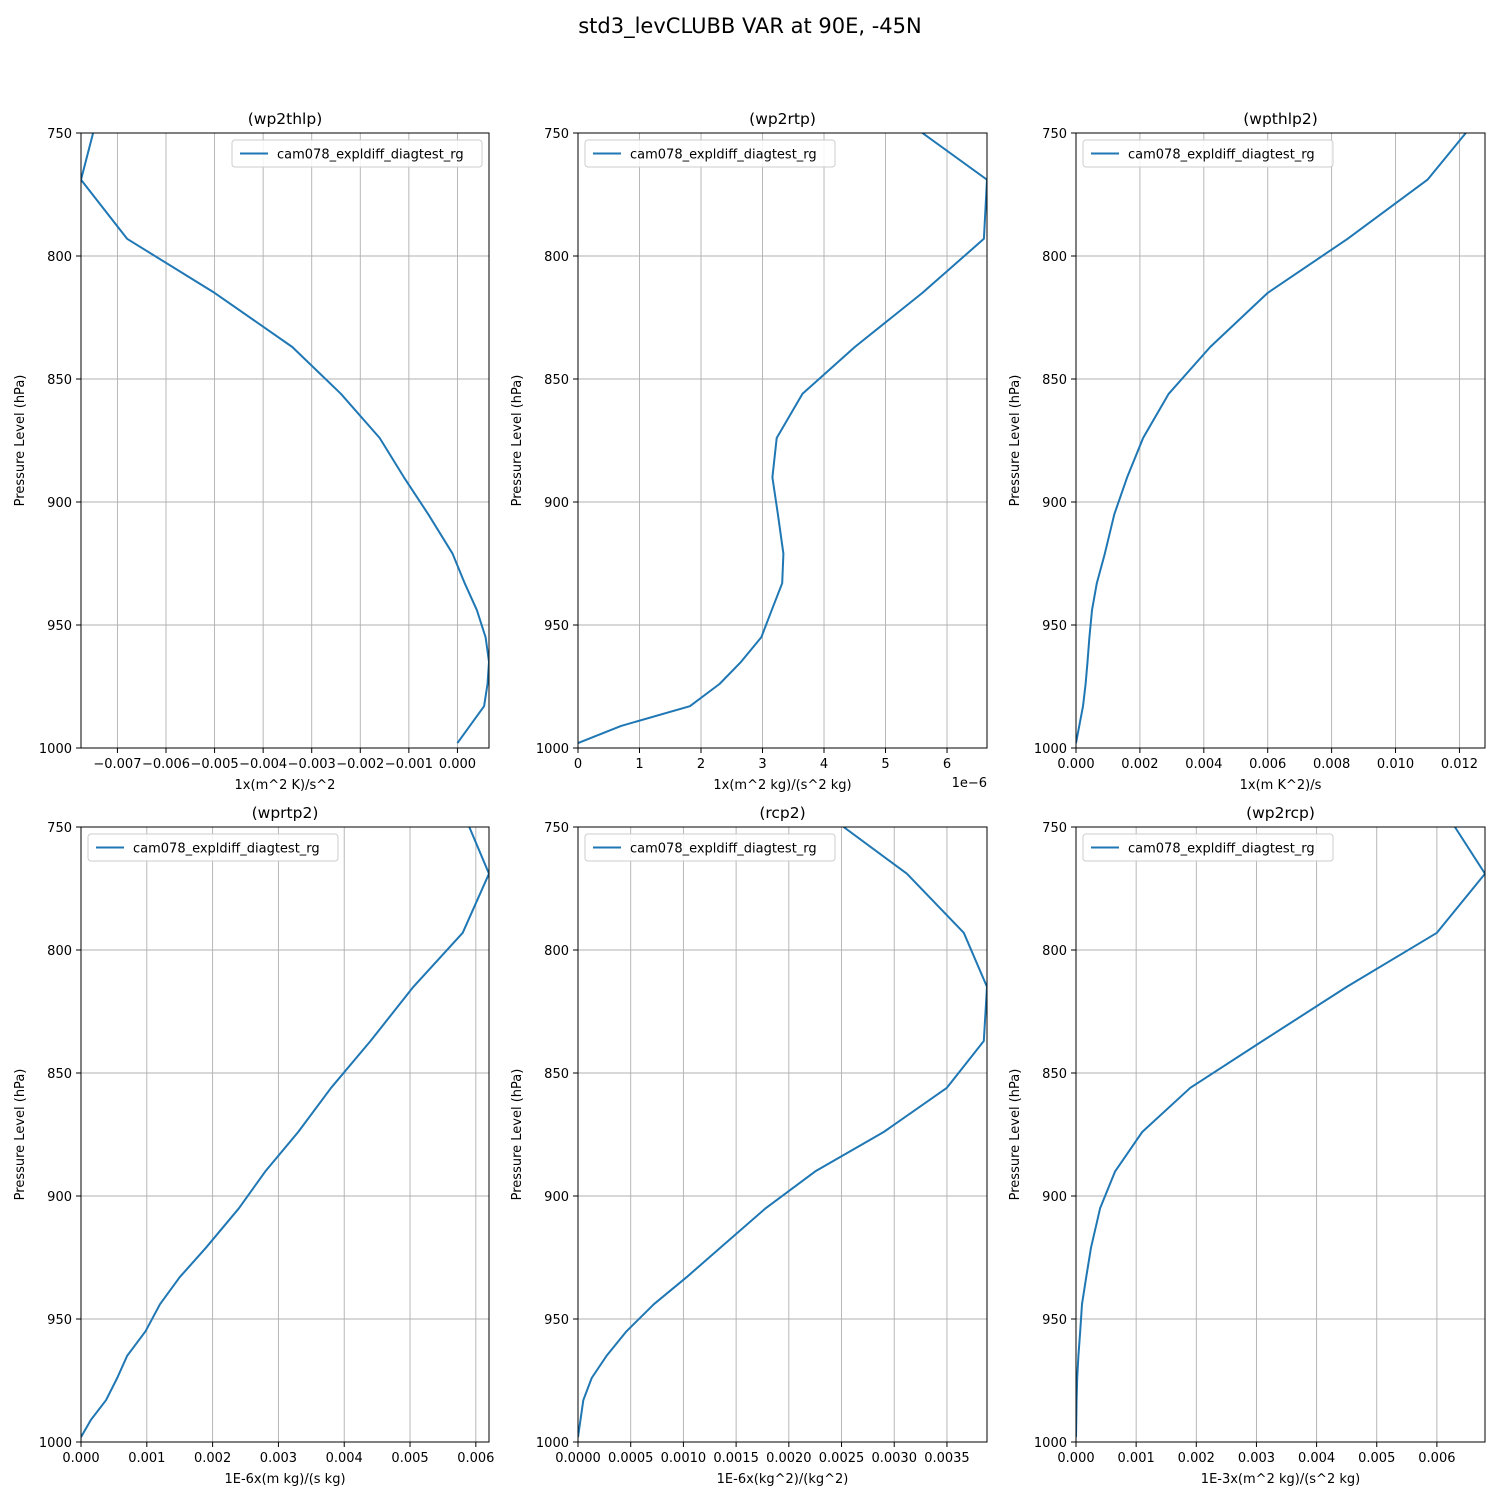 The width and height of the screenshot is (1500, 1500). I want to click on x-tick-label: 4, so click(824, 764).